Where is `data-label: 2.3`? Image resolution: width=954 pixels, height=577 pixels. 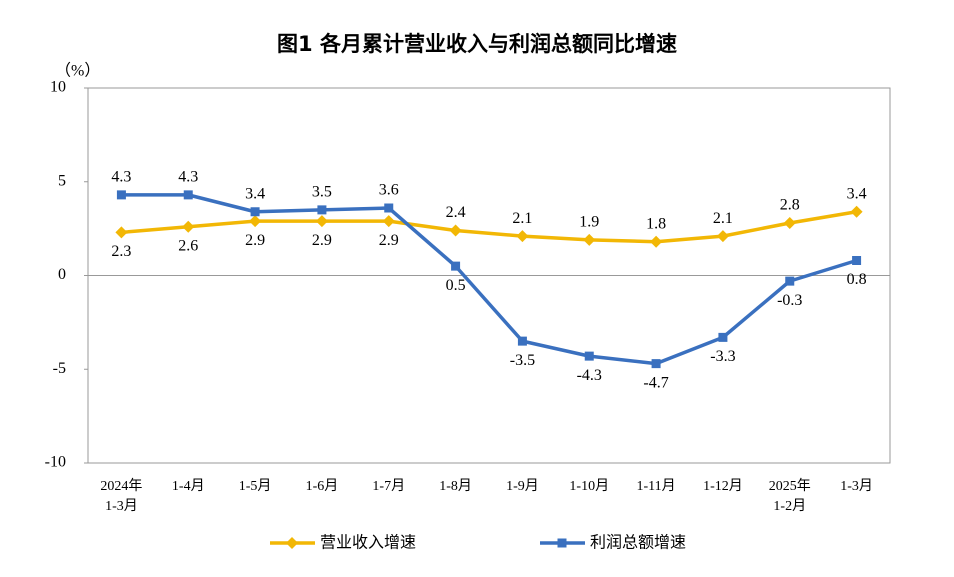 data-label: 2.3 is located at coordinates (121, 251).